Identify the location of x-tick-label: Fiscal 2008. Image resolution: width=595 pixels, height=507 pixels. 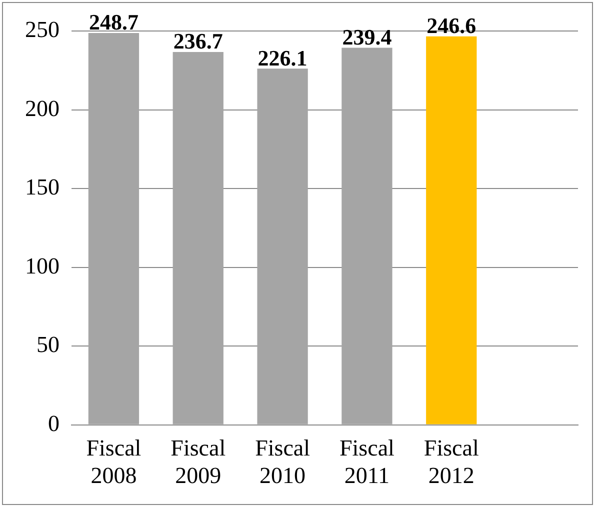
(114, 462).